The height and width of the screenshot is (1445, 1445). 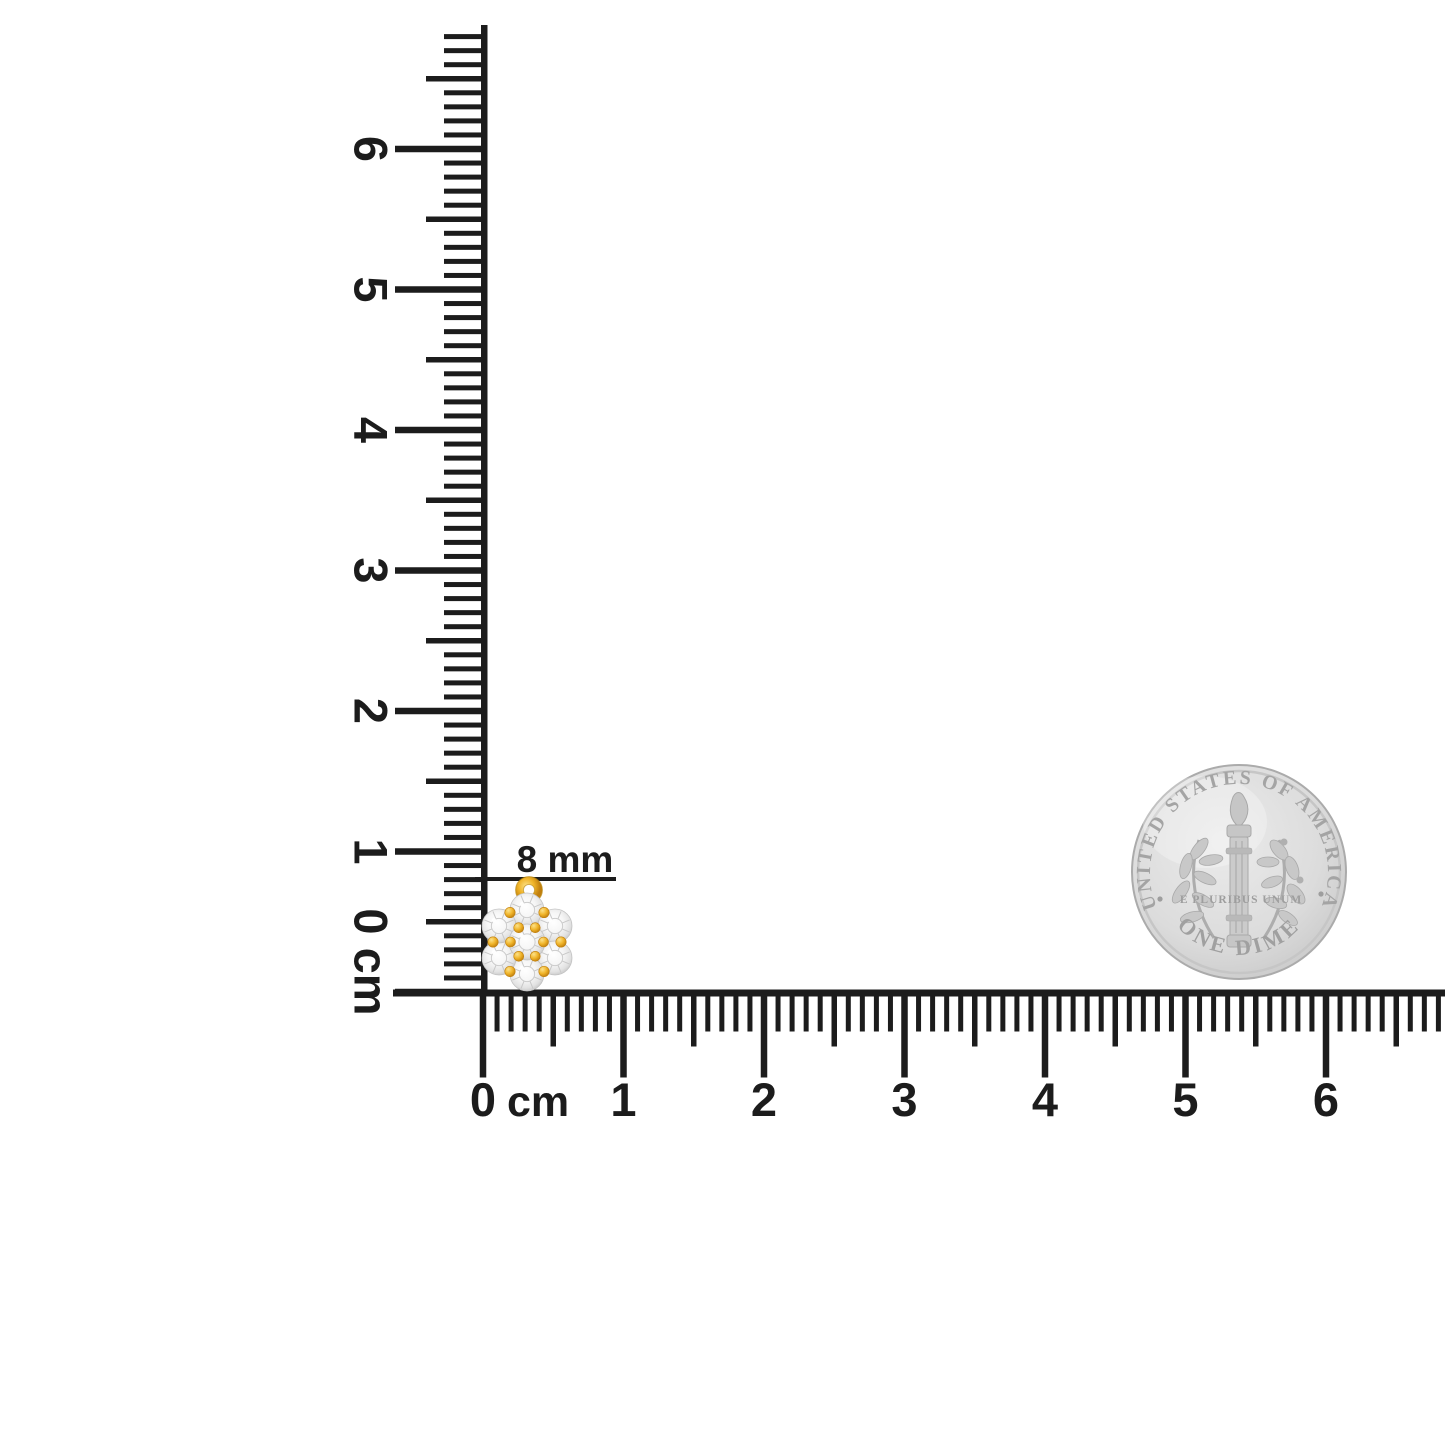 I want to click on horizontal-ruler-label-2: 2, so click(x=764, y=1099).